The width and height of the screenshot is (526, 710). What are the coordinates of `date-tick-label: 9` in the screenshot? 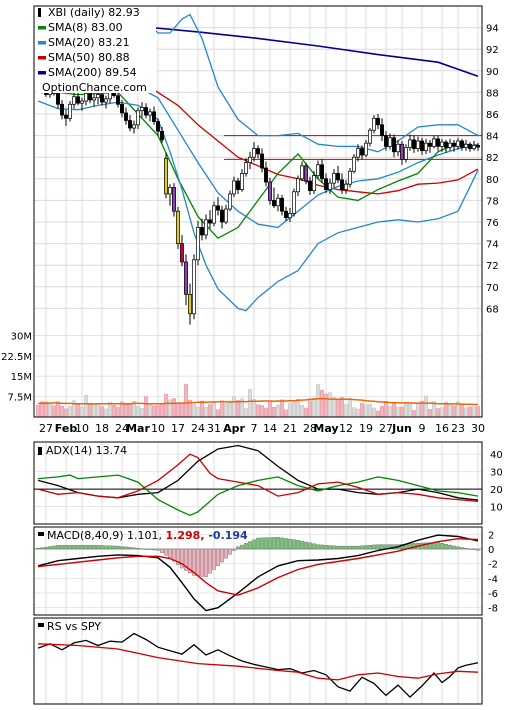 It's located at (422, 428).